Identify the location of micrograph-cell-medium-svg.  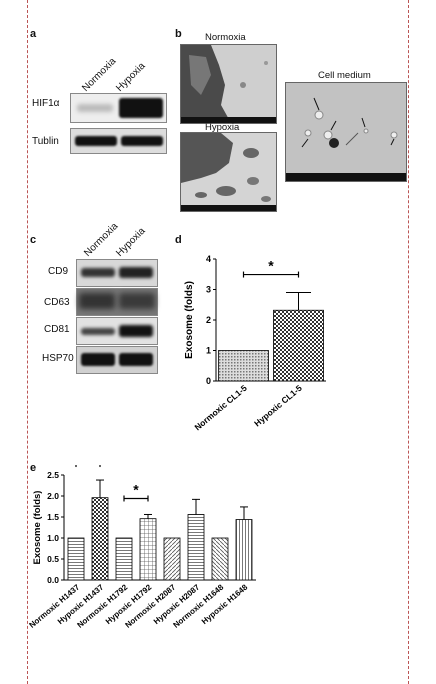
(346, 132).